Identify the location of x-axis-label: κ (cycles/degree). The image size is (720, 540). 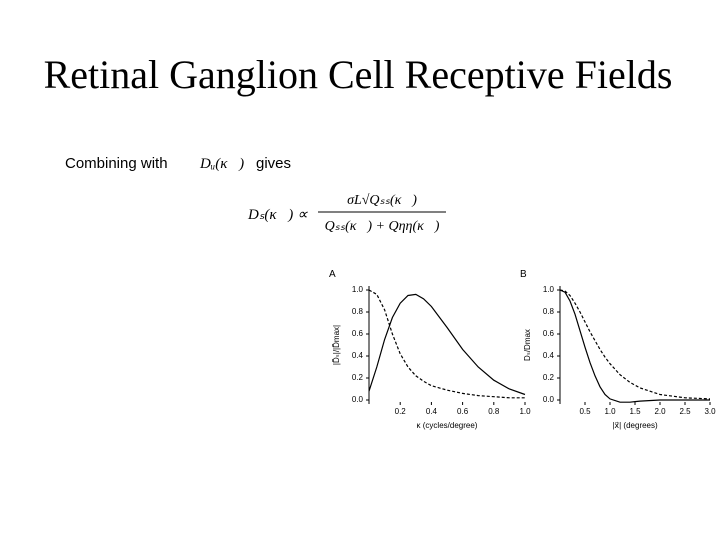
(447, 425).